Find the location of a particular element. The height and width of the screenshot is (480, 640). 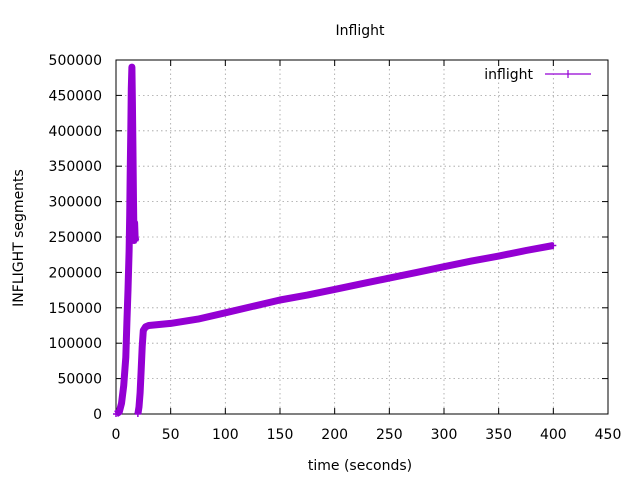

y-tick-label: 350000 is located at coordinates (75, 167).